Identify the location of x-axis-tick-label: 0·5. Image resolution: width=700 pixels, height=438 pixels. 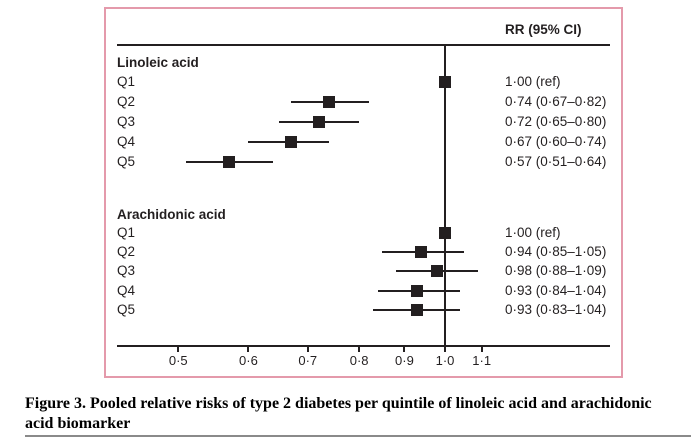
(178, 360).